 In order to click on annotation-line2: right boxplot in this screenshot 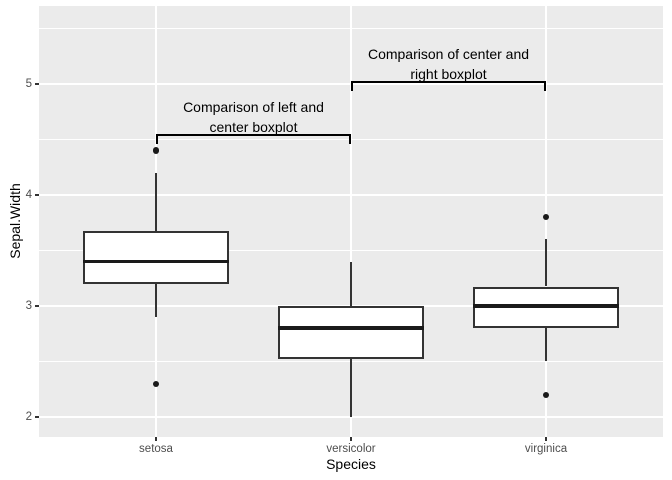, I will do `click(448, 73)`.